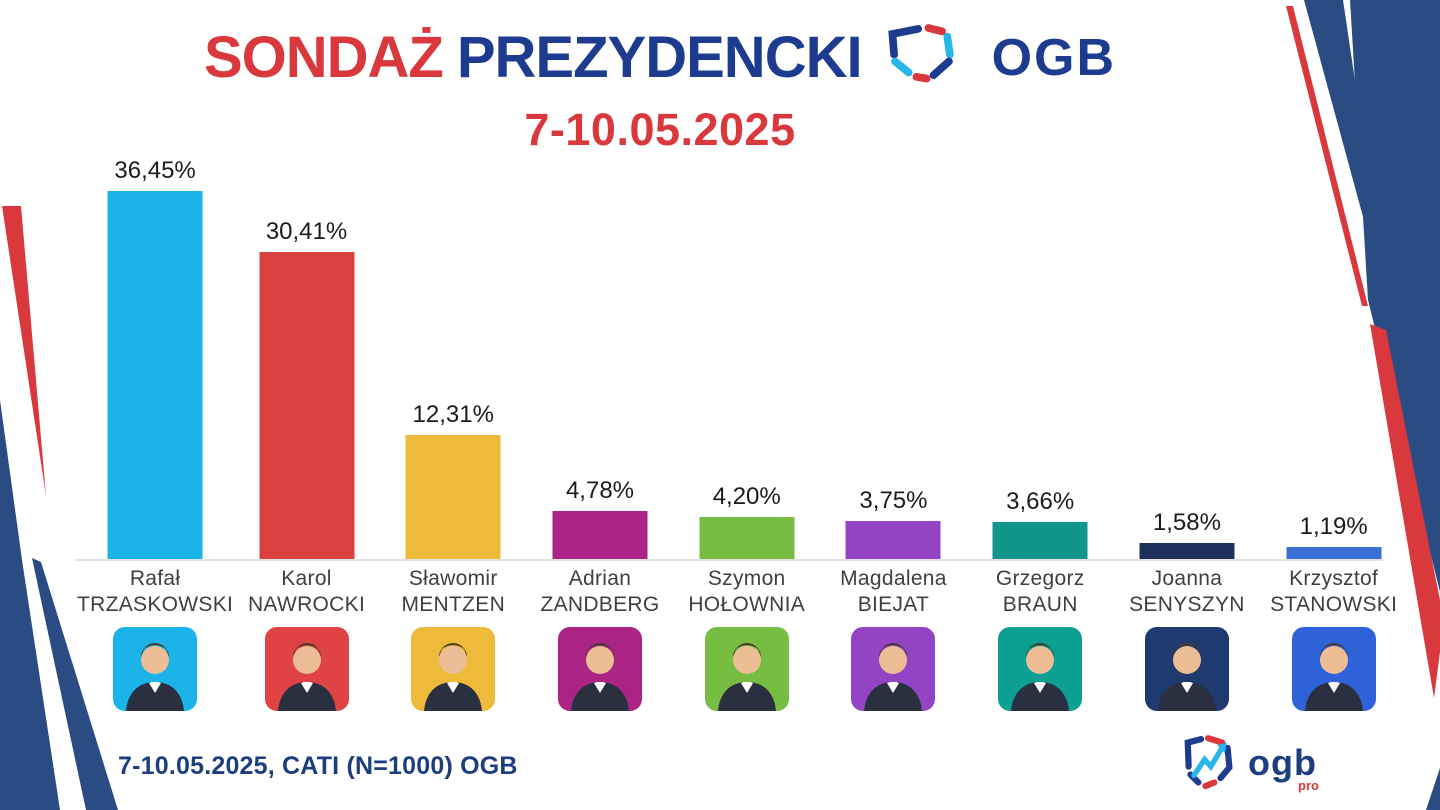 The height and width of the screenshot is (810, 1440). I want to click on bar-area: 12,31%, so click(453, 372).